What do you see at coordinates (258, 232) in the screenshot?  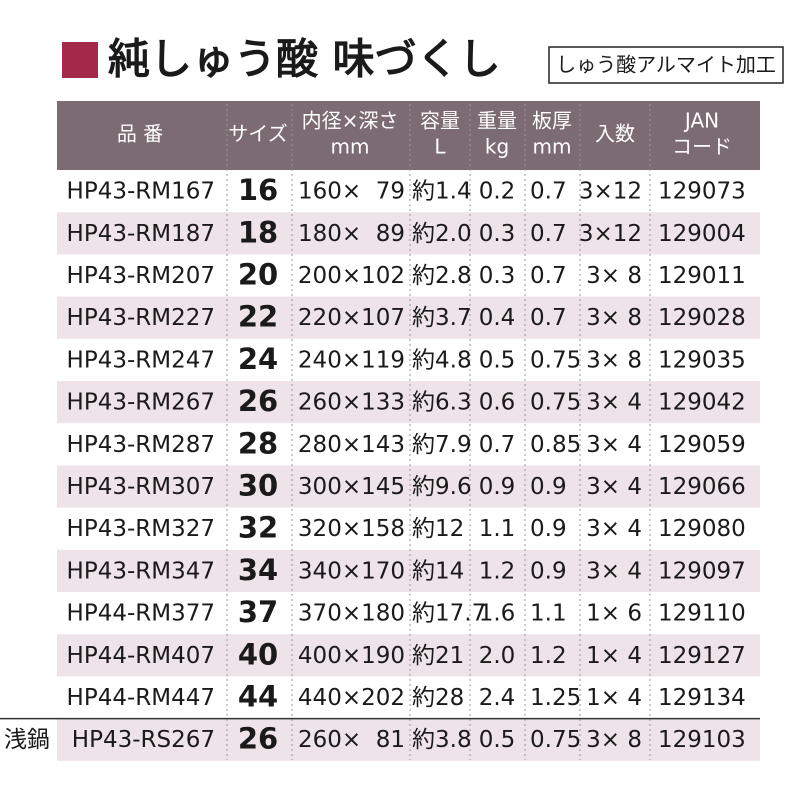 I see `table-cell: 18` at bounding box center [258, 232].